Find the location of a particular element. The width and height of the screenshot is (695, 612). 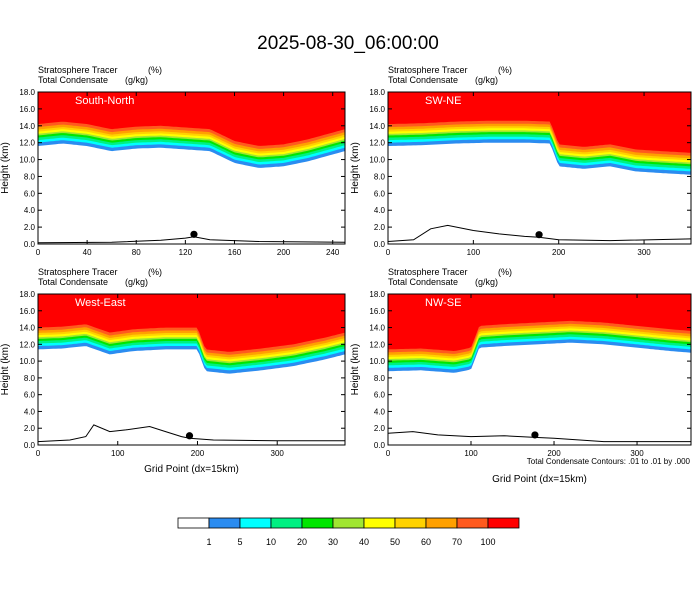

colorbar-label: 1 is located at coordinates (208, 542).